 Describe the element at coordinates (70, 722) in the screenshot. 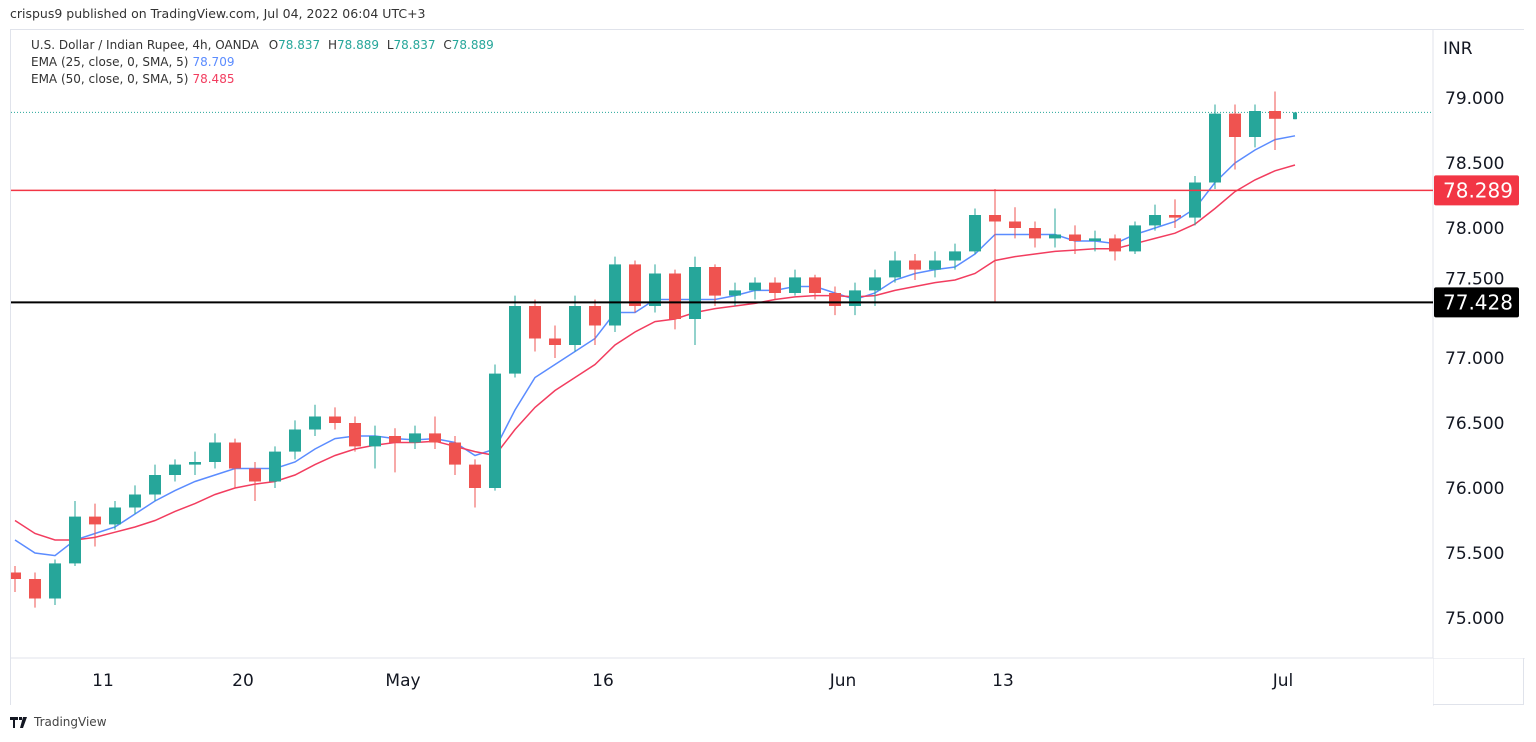

I see `tradingview-brand: TradingView` at that location.